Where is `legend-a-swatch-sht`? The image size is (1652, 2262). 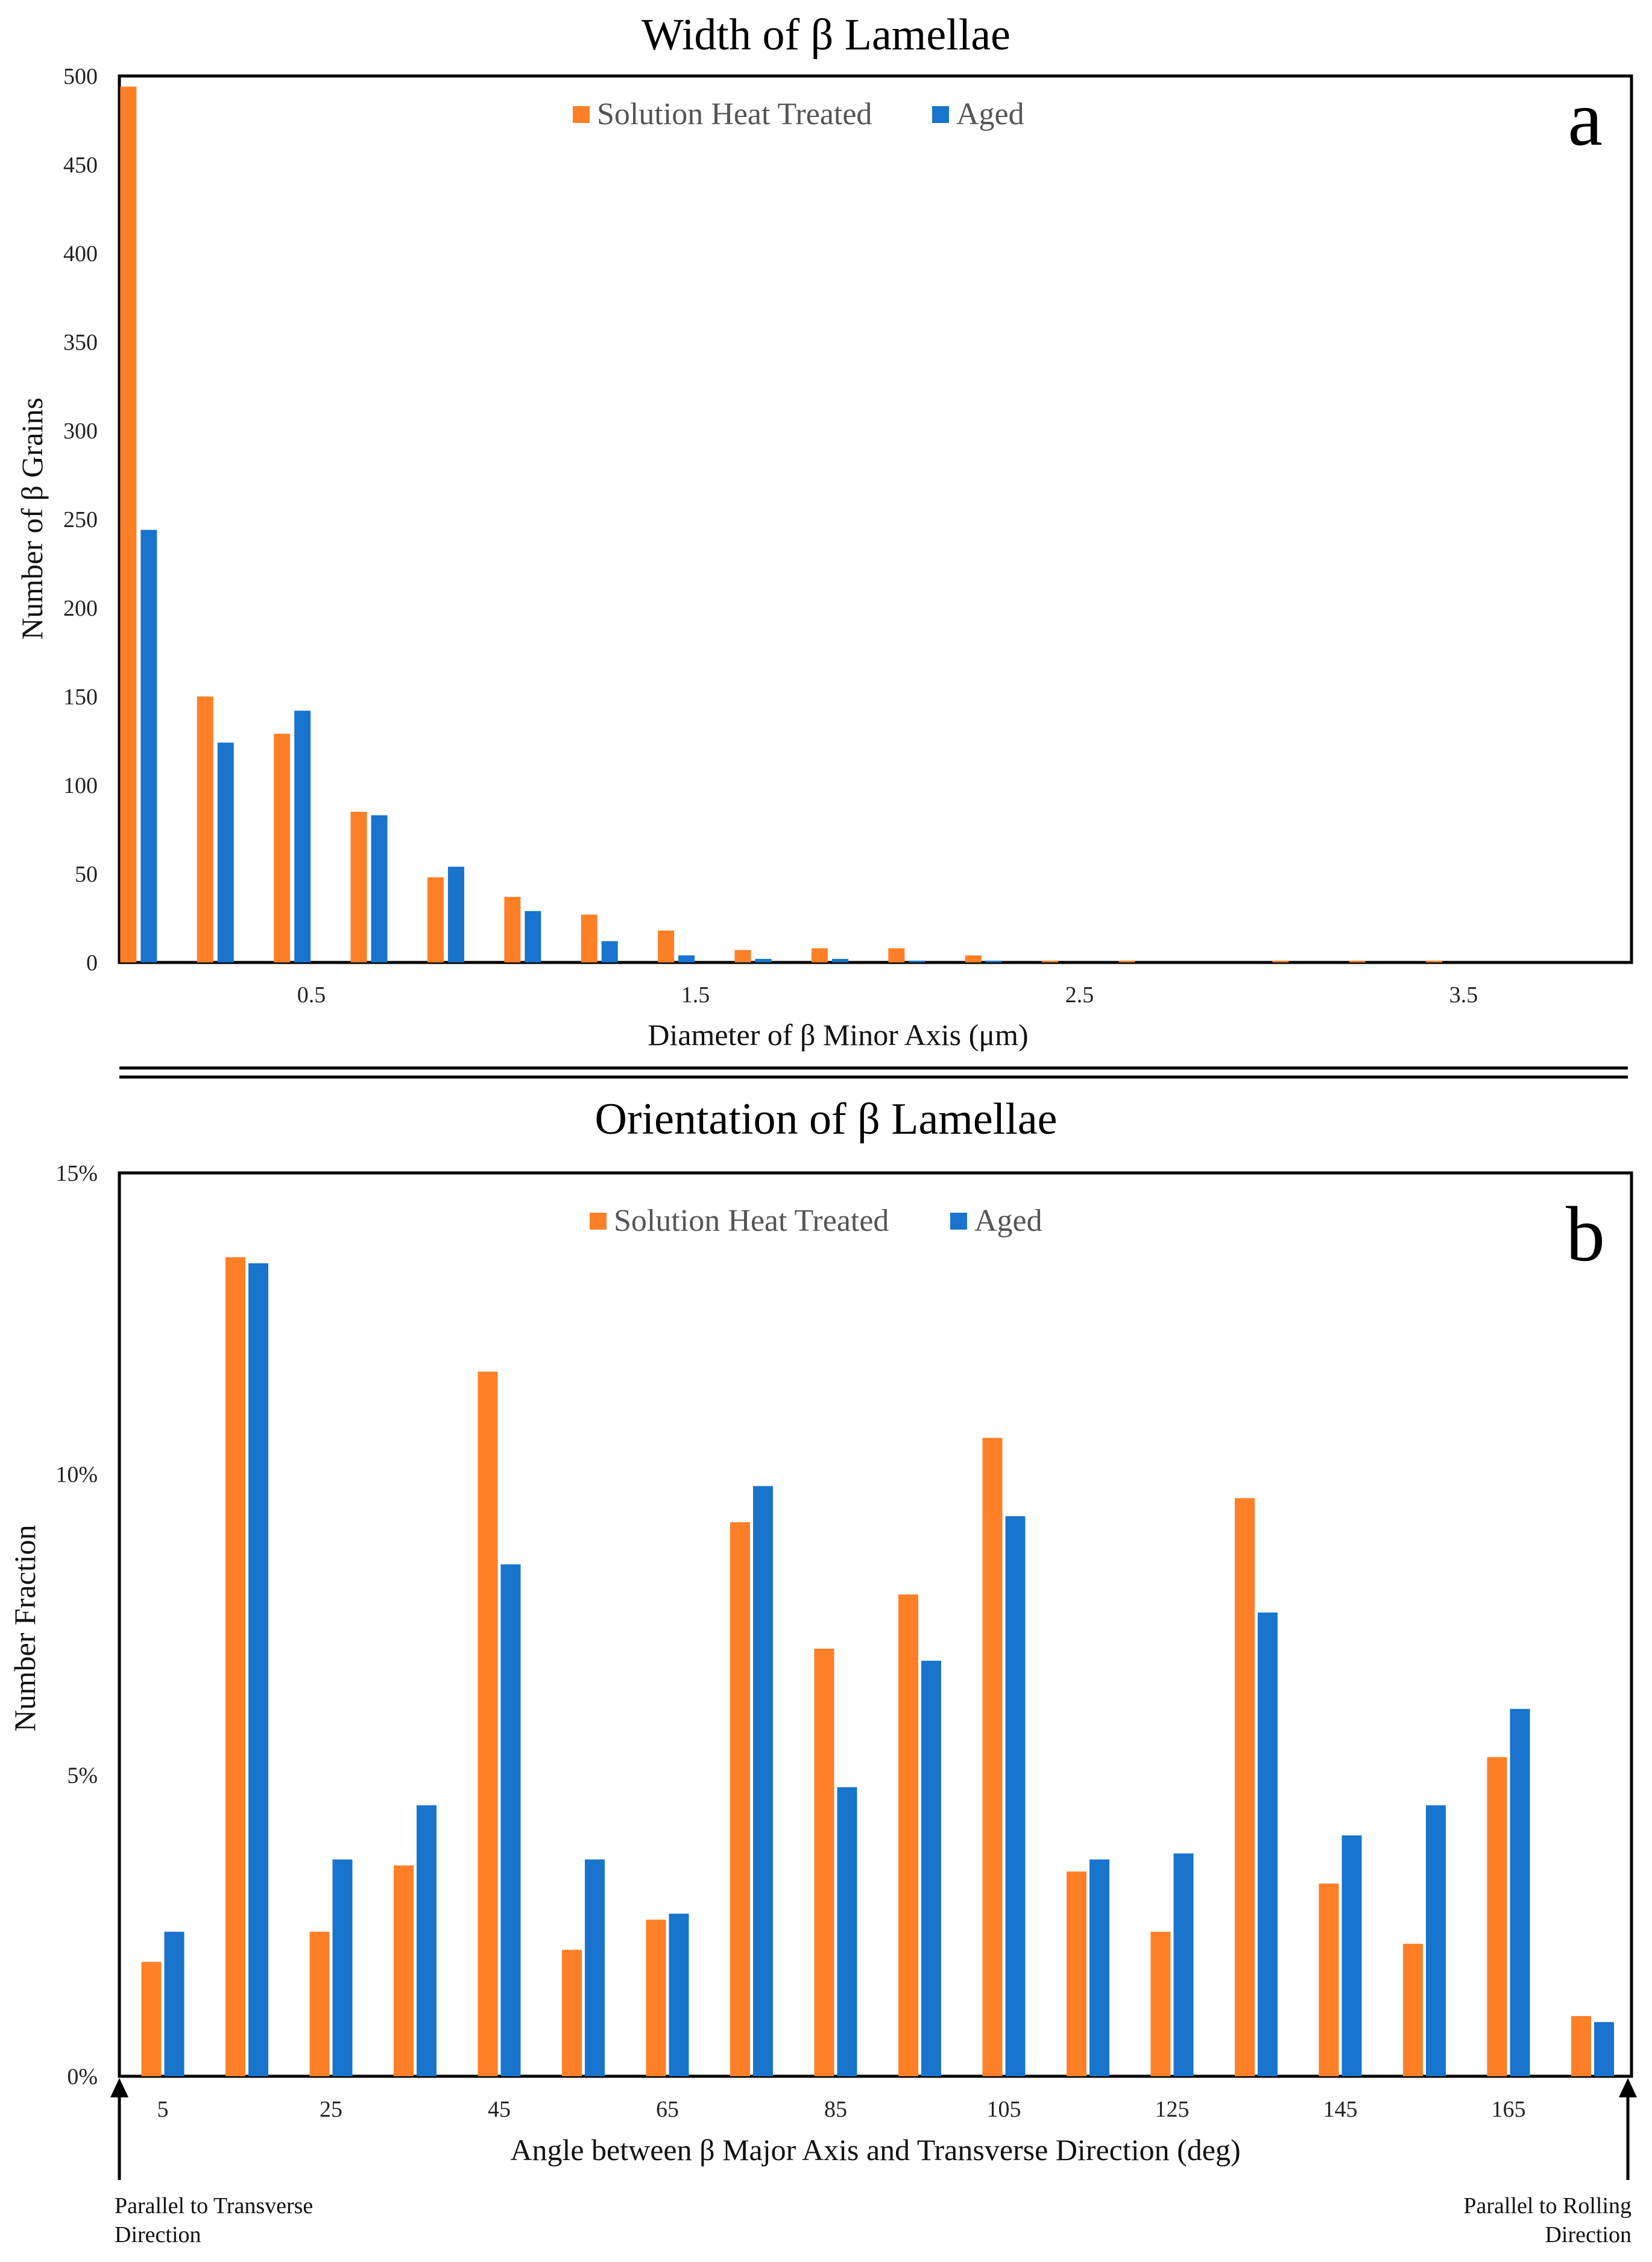 legend-a-swatch-sht is located at coordinates (581, 114).